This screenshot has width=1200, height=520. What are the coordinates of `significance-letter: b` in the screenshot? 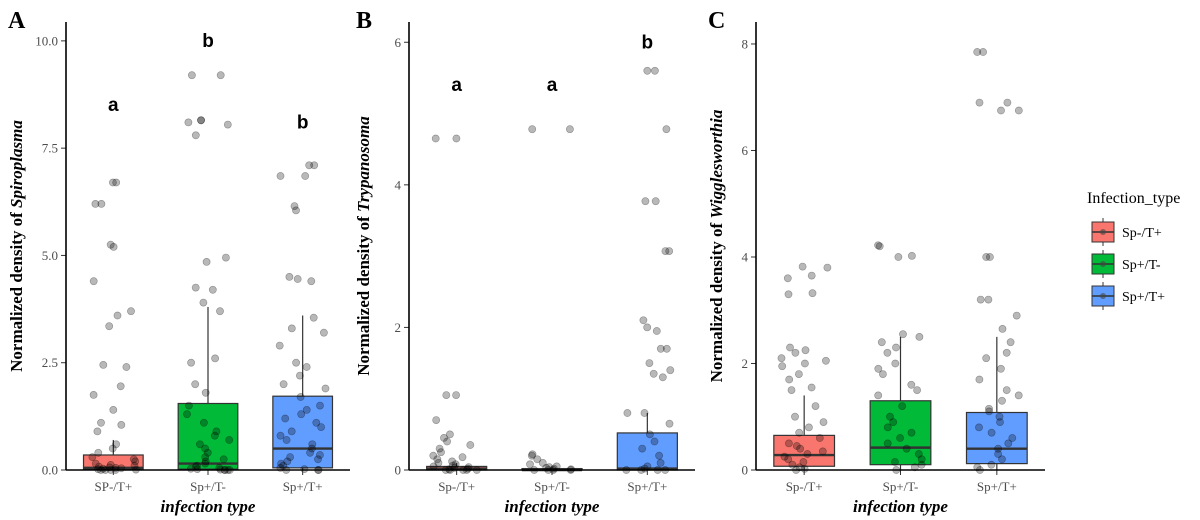 It's located at (208, 41).